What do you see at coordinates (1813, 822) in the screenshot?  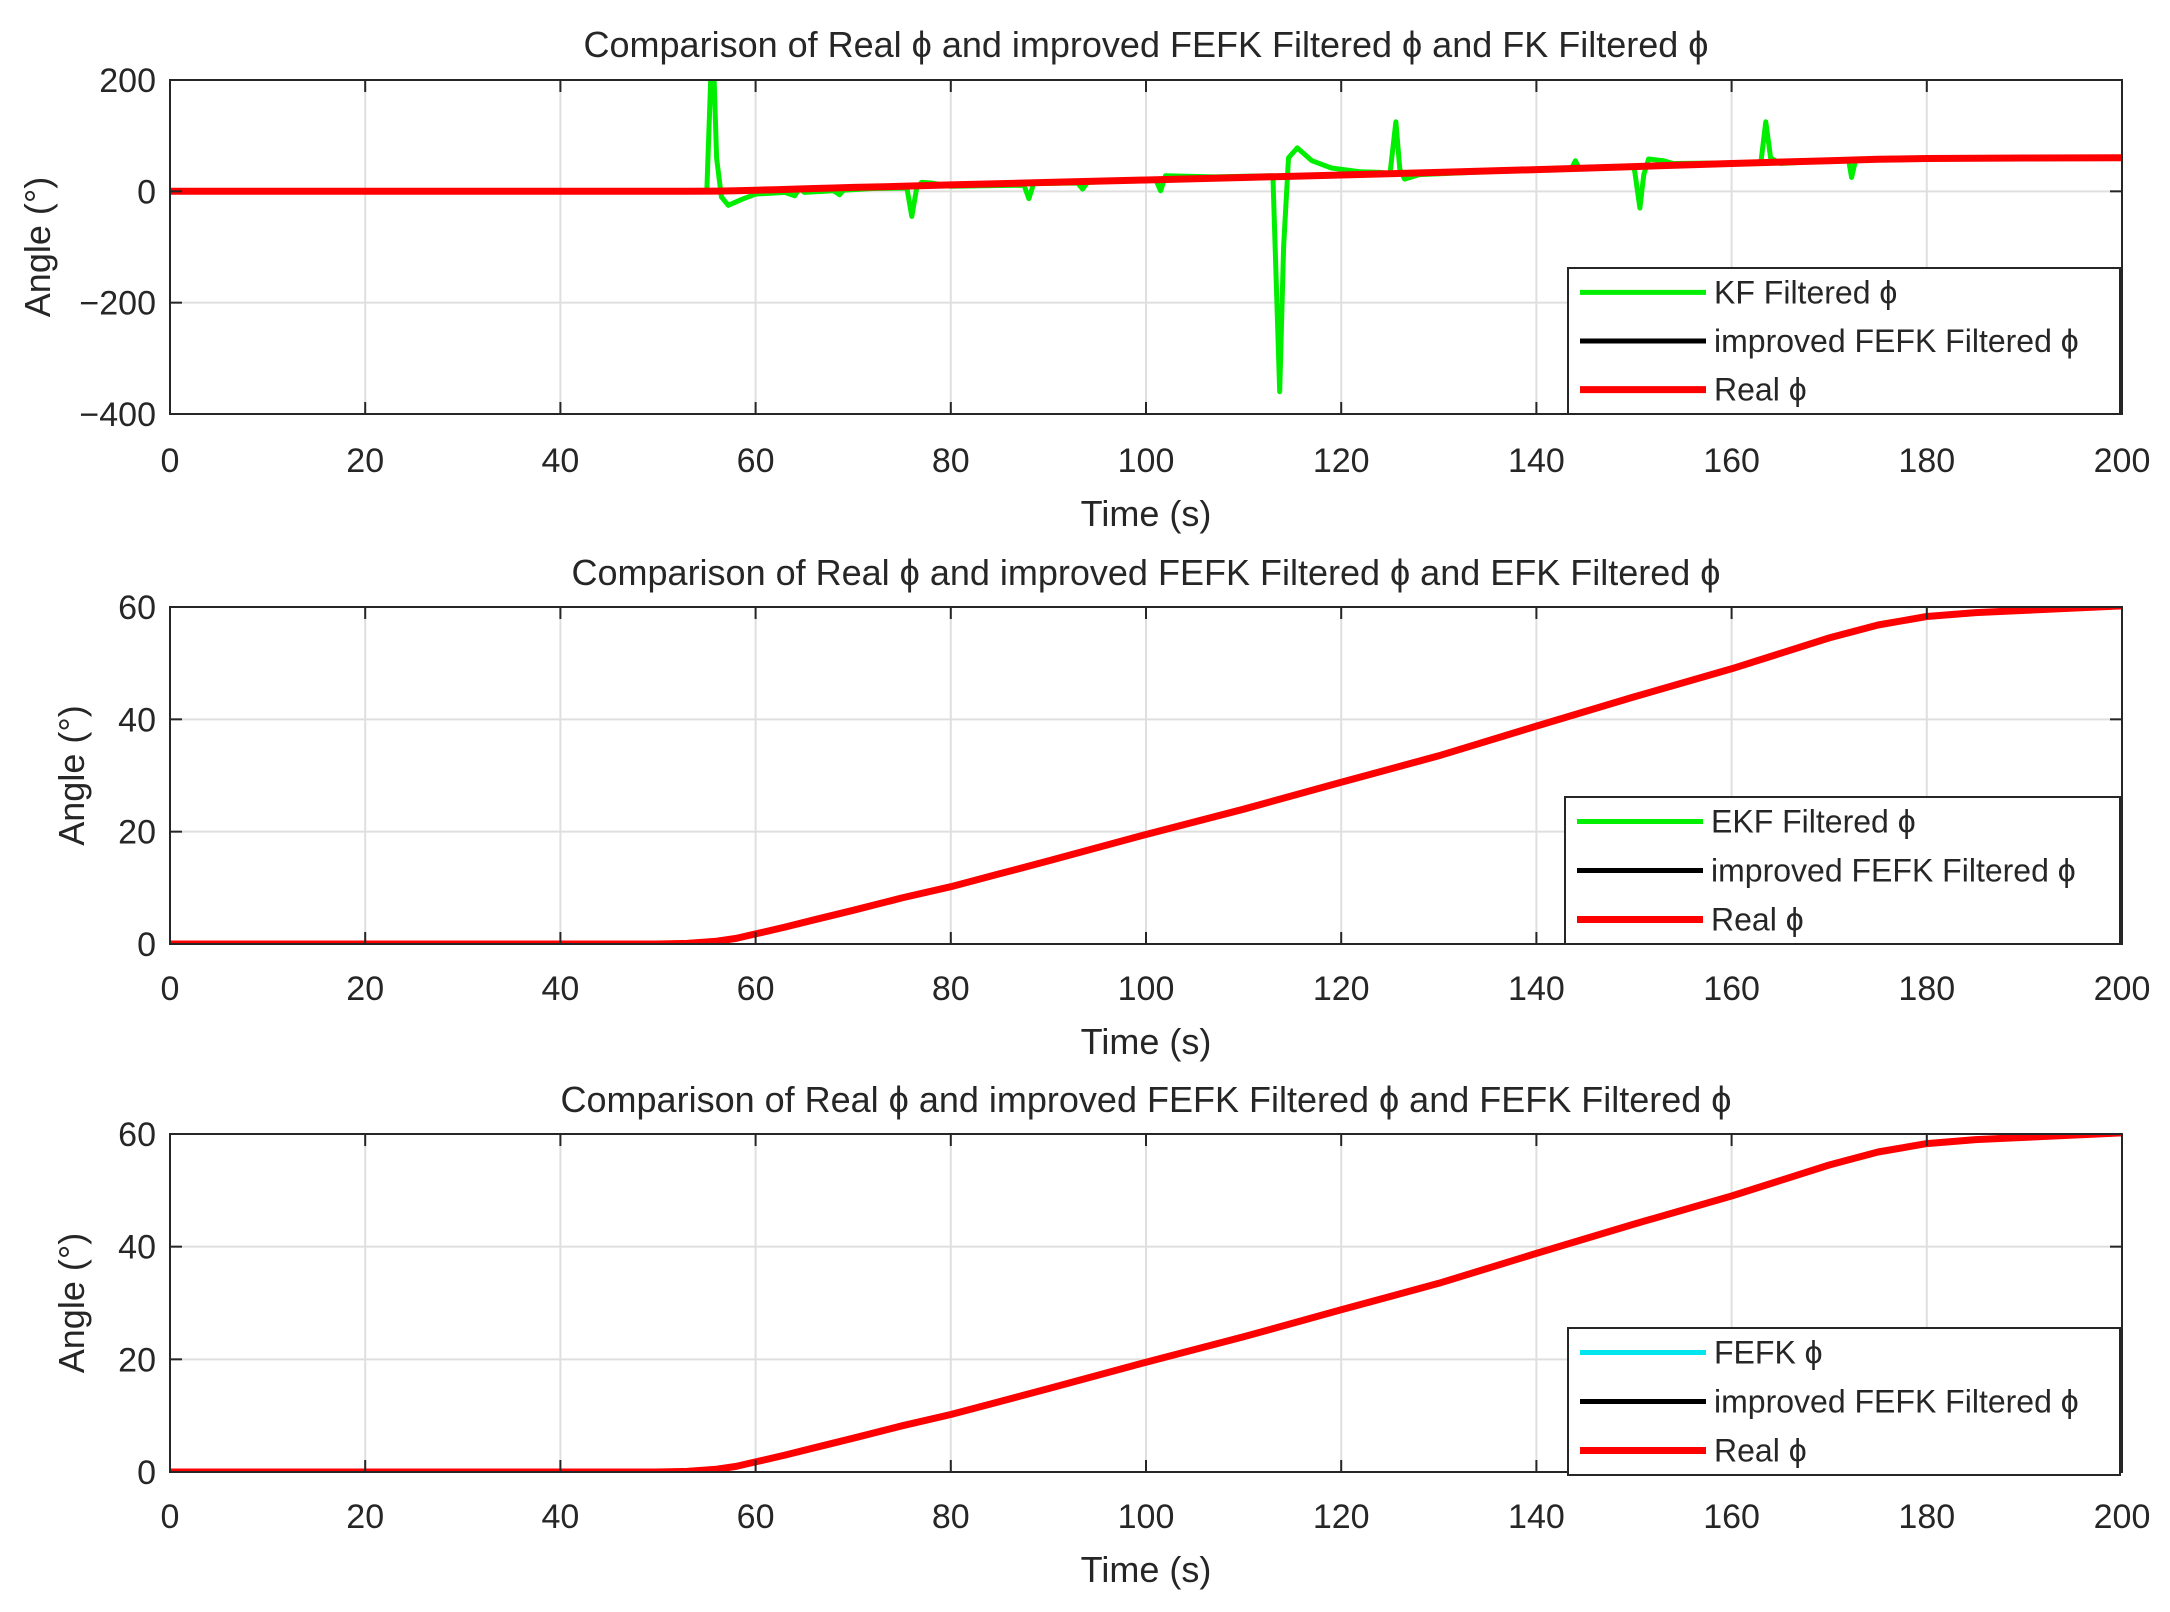 I see `legend-entry: EKF Filtered ϕ` at bounding box center [1813, 822].